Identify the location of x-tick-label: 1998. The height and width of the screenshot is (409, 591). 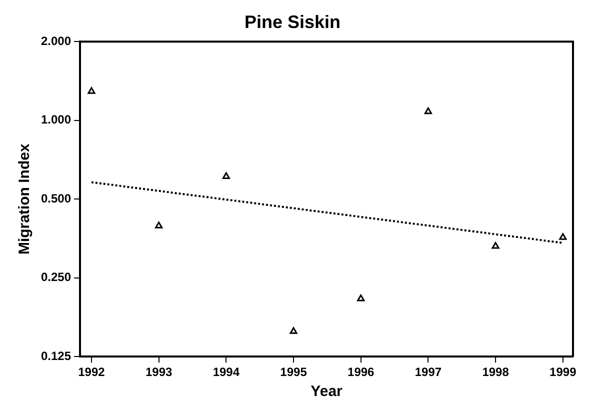
(496, 372).